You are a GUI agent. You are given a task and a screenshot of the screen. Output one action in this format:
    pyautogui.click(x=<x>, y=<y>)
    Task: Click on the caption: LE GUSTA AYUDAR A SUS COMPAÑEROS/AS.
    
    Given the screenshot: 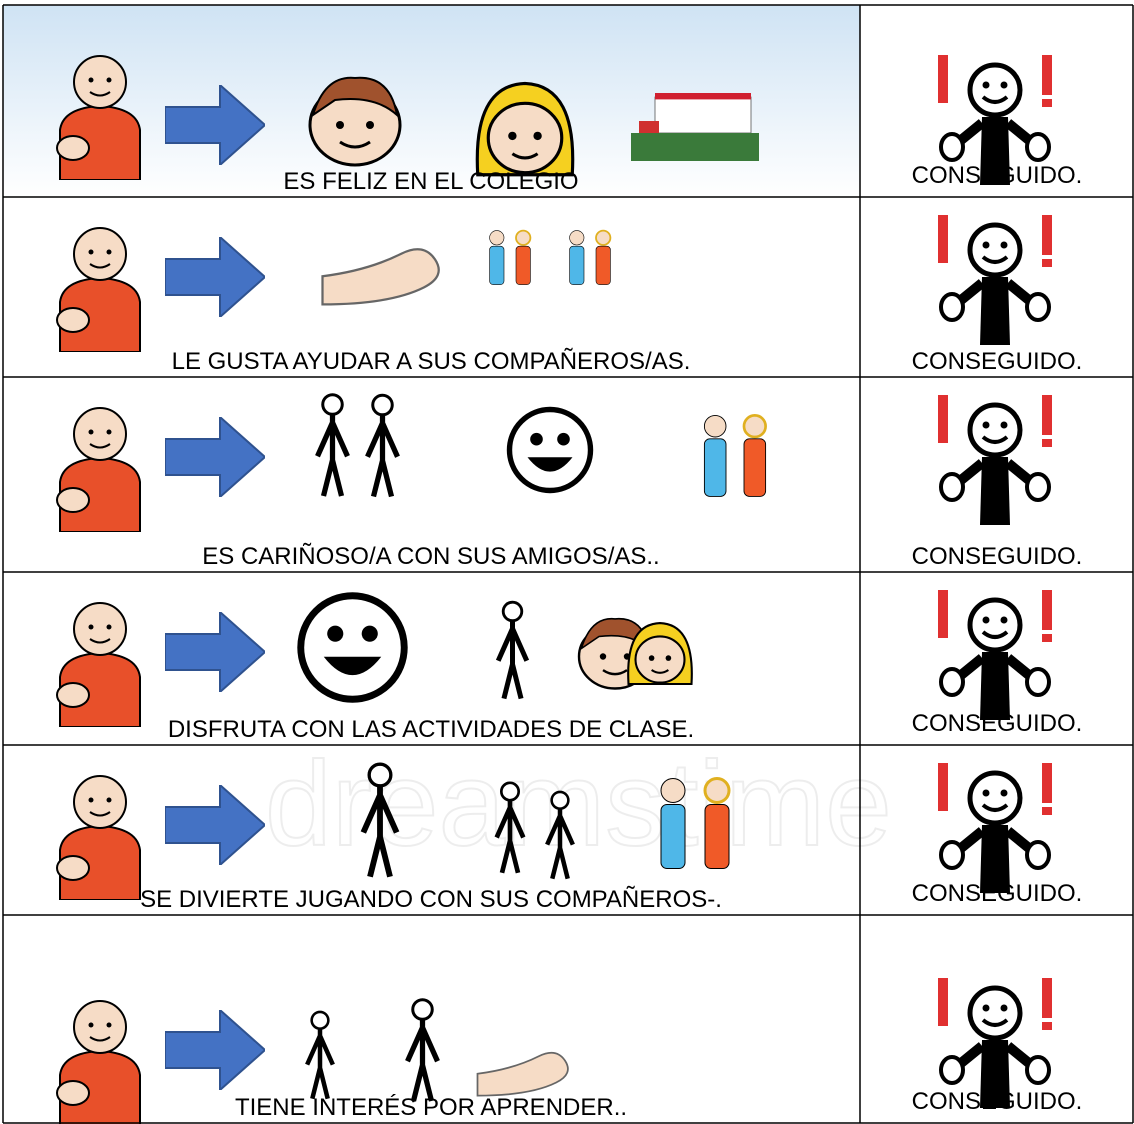 What is the action you would take?
    pyautogui.click(x=431, y=361)
    